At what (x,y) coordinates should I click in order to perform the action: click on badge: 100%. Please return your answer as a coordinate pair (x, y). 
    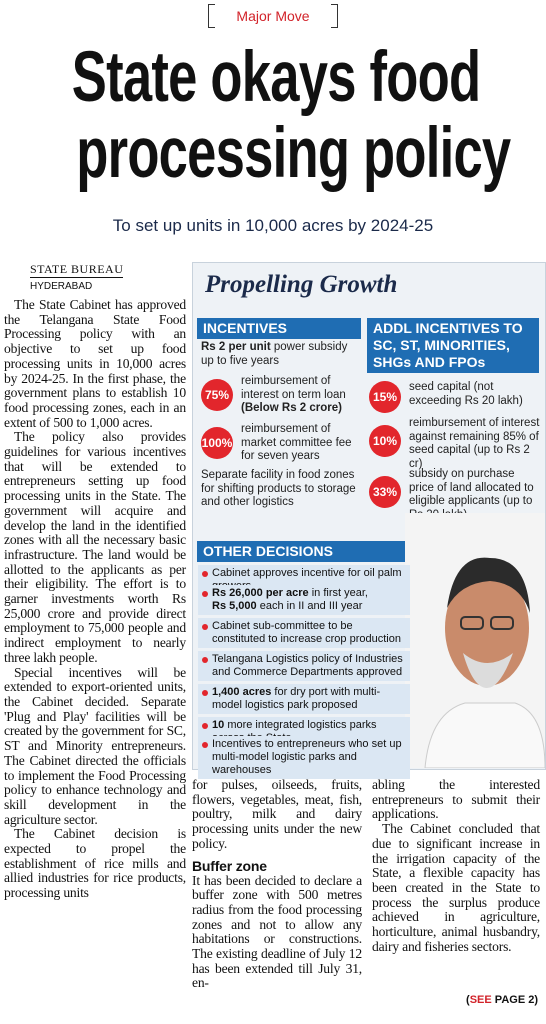
    Looking at the image, I should click on (217, 443).